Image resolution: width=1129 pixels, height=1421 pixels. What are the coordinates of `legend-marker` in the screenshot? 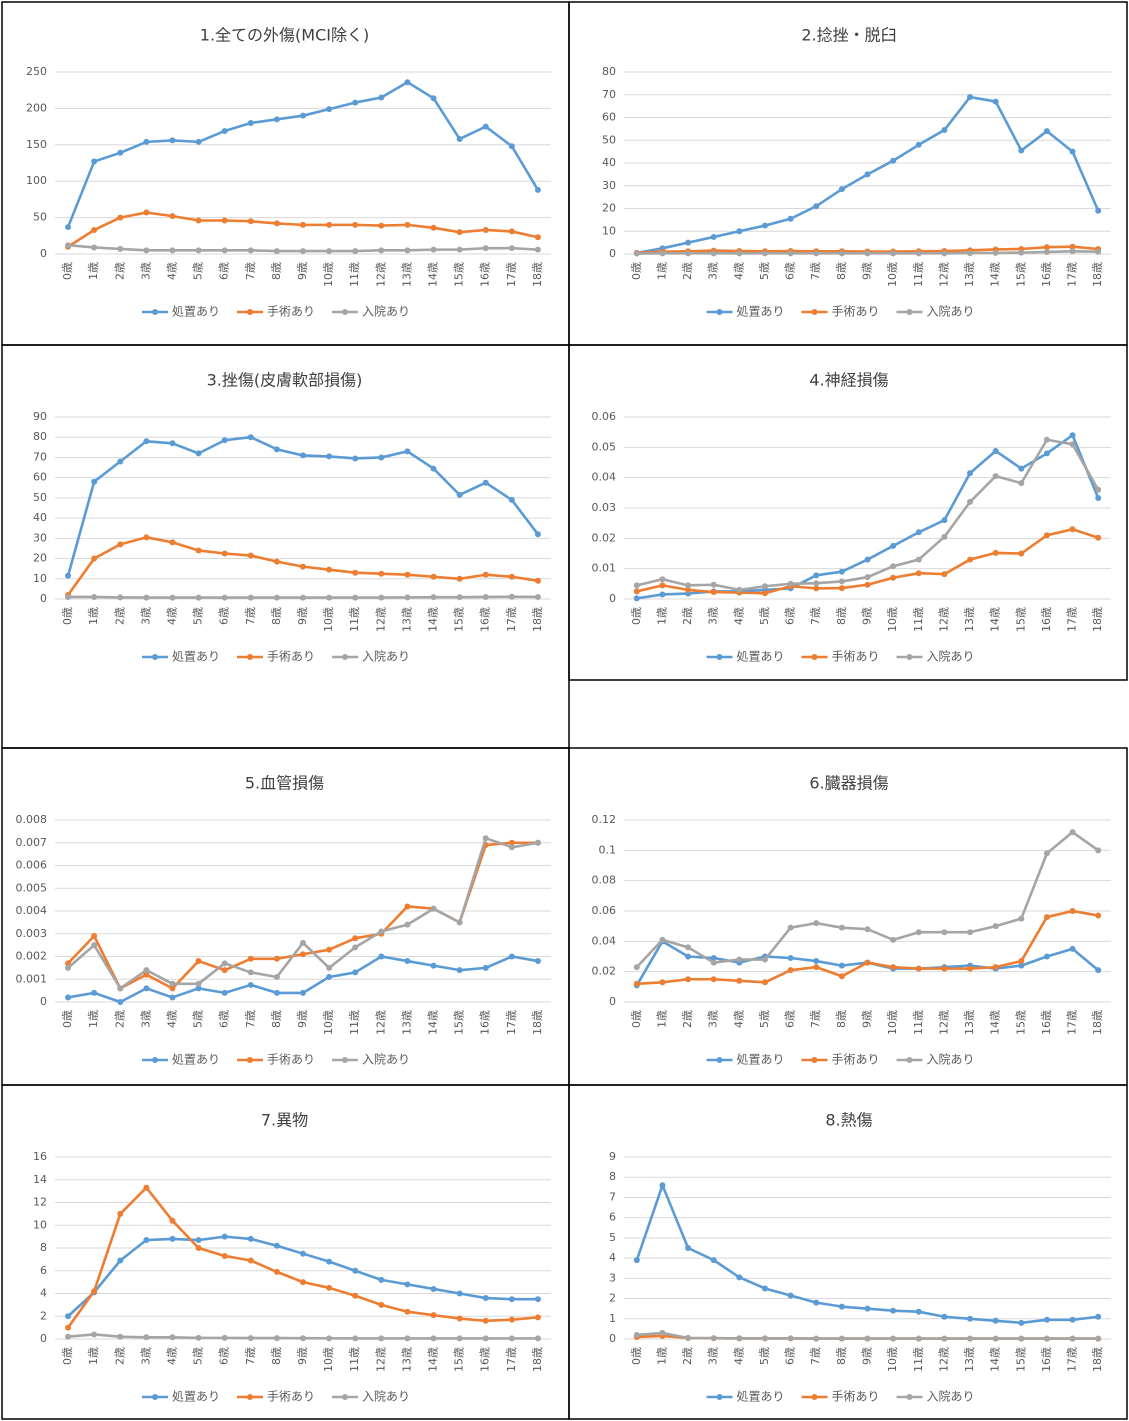 It's located at (345, 312).